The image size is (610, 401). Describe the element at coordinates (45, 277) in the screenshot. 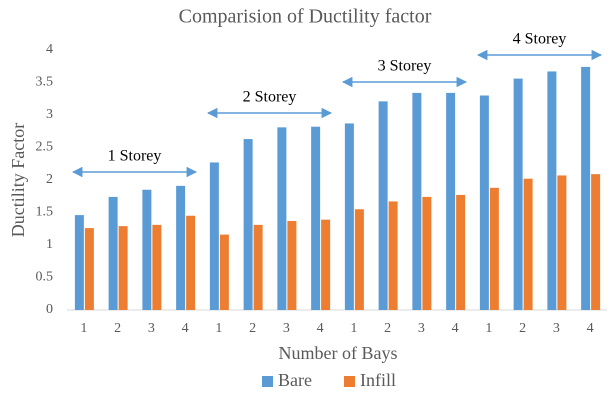

I see `y-tick-label: 0.5` at that location.